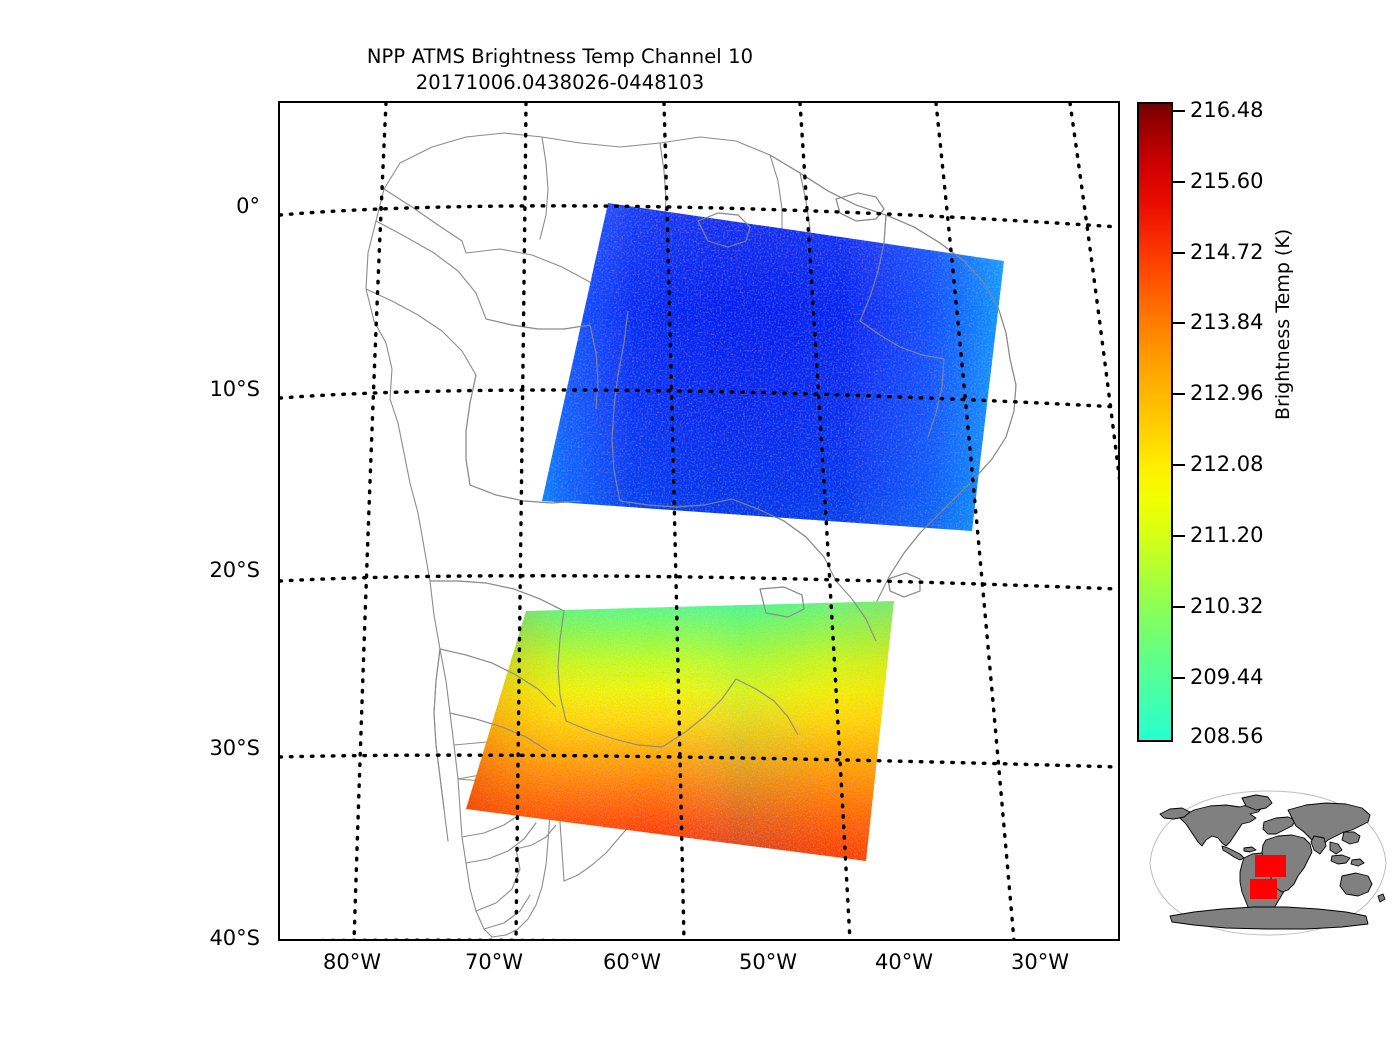 The width and height of the screenshot is (1400, 1050). Describe the element at coordinates (1227, 677) in the screenshot. I see `cbar-label-8: 209.44` at that location.